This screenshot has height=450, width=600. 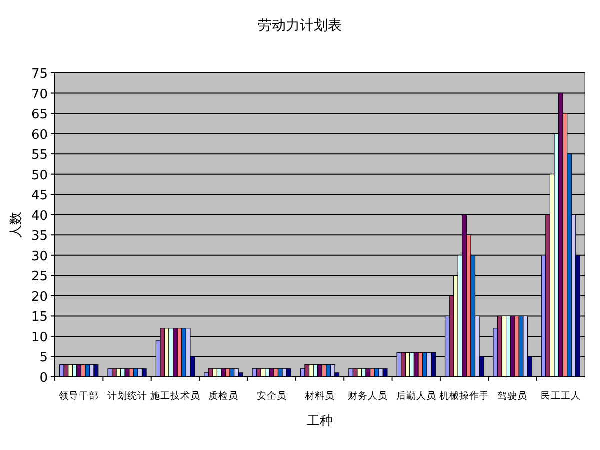 I want to click on y-tick-label: 10, so click(x=39, y=338).